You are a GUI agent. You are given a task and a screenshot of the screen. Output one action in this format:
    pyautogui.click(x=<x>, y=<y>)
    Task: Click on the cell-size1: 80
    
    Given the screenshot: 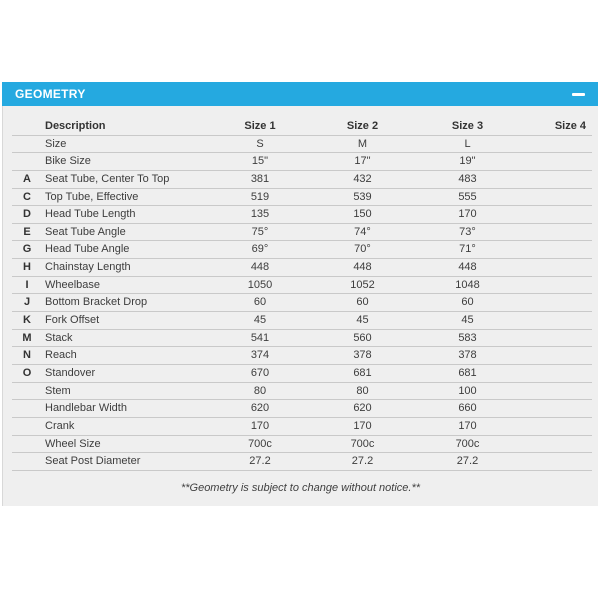 What is the action you would take?
    pyautogui.click(x=260, y=391)
    